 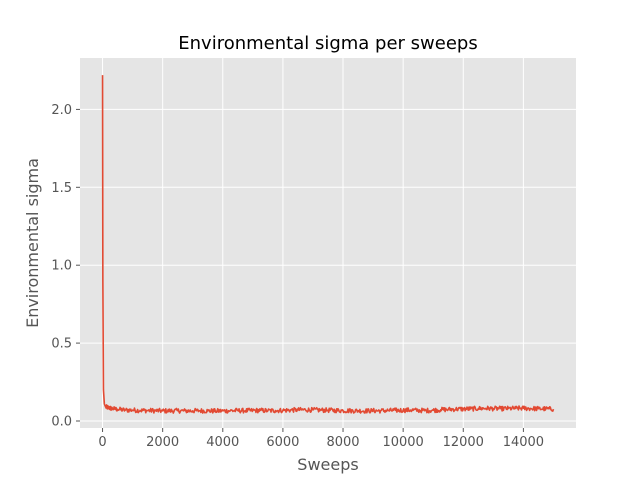 What do you see at coordinates (61, 266) in the screenshot?
I see `y-tick-label: 1.0` at bounding box center [61, 266].